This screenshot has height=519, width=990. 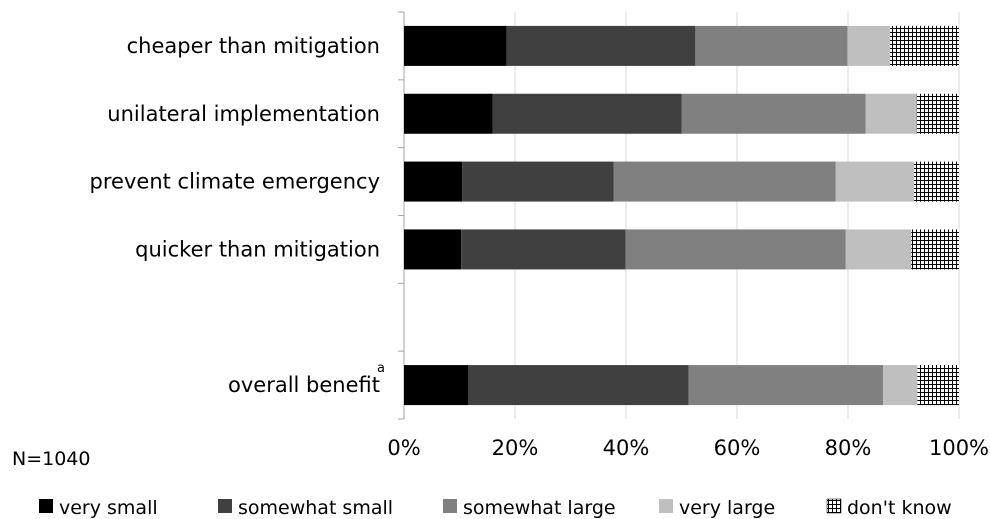 I want to click on category-label: quicker than mitigation, so click(x=257, y=249).